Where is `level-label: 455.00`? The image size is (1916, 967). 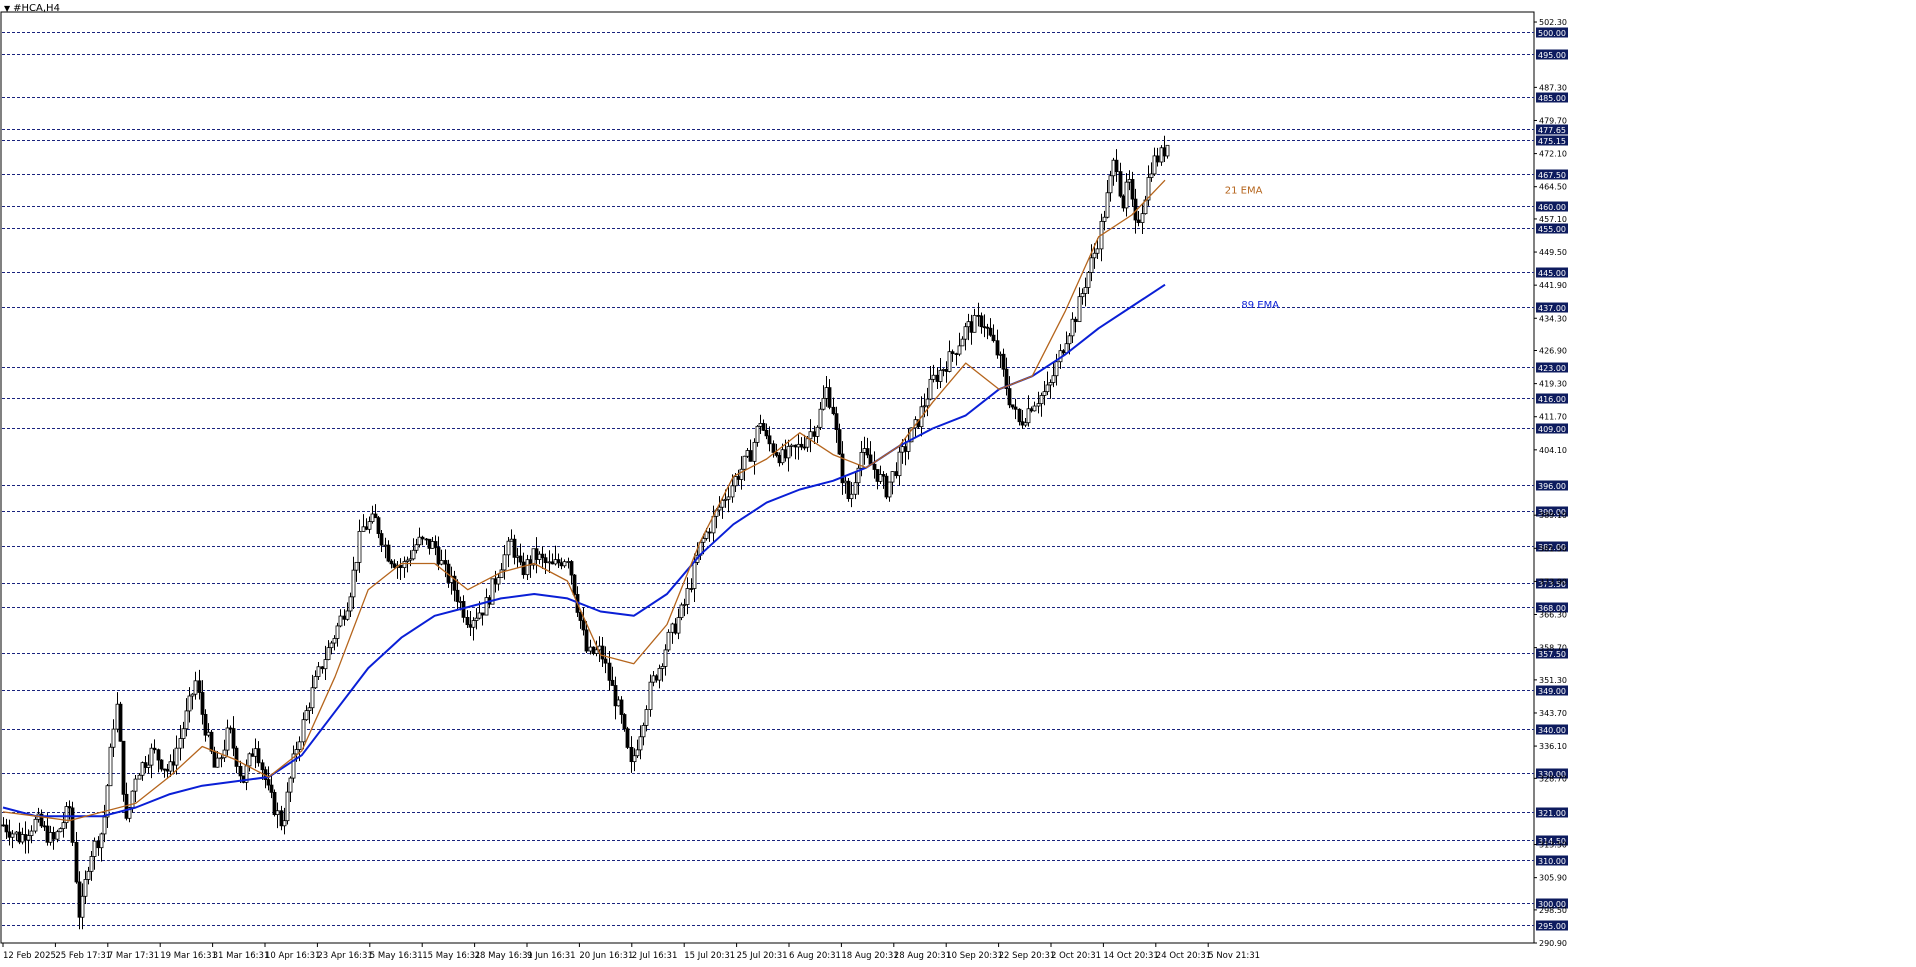 level-label: 455.00 is located at coordinates (1552, 229).